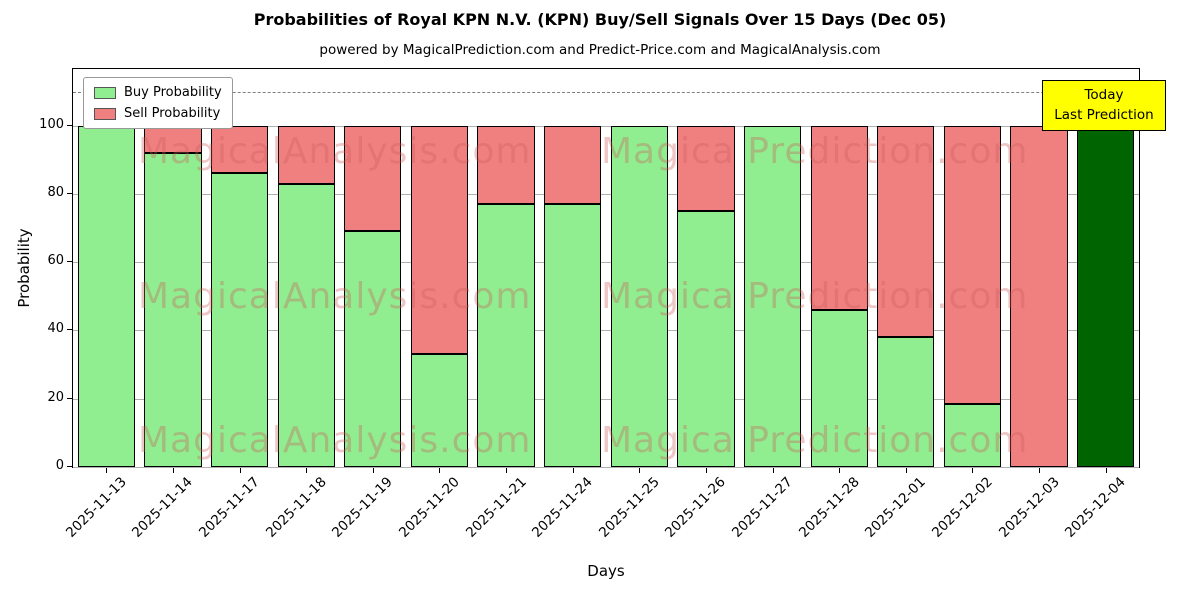 This screenshot has height=600, width=1200. I want to click on y-tick-label: 20, so click(55, 397).